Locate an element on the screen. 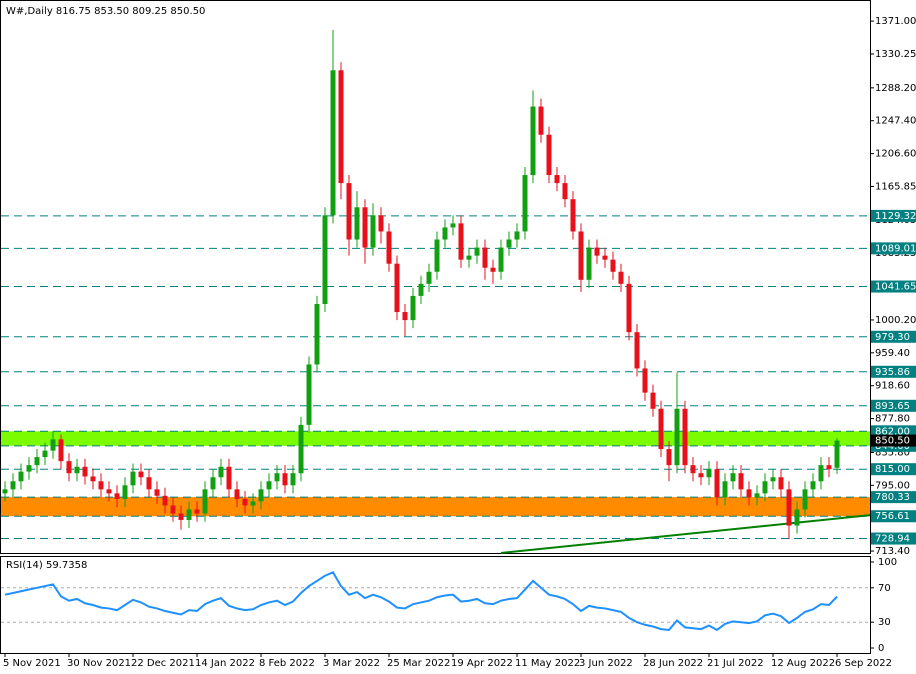 The width and height of the screenshot is (916, 674). level-label: 780.33 is located at coordinates (892, 497).